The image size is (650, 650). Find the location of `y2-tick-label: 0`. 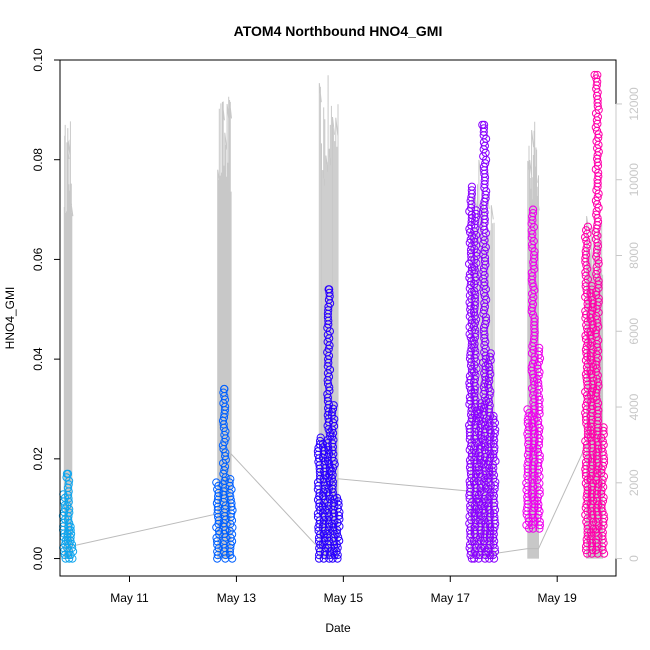

y2-tick-label: 0 is located at coordinates (634, 558).